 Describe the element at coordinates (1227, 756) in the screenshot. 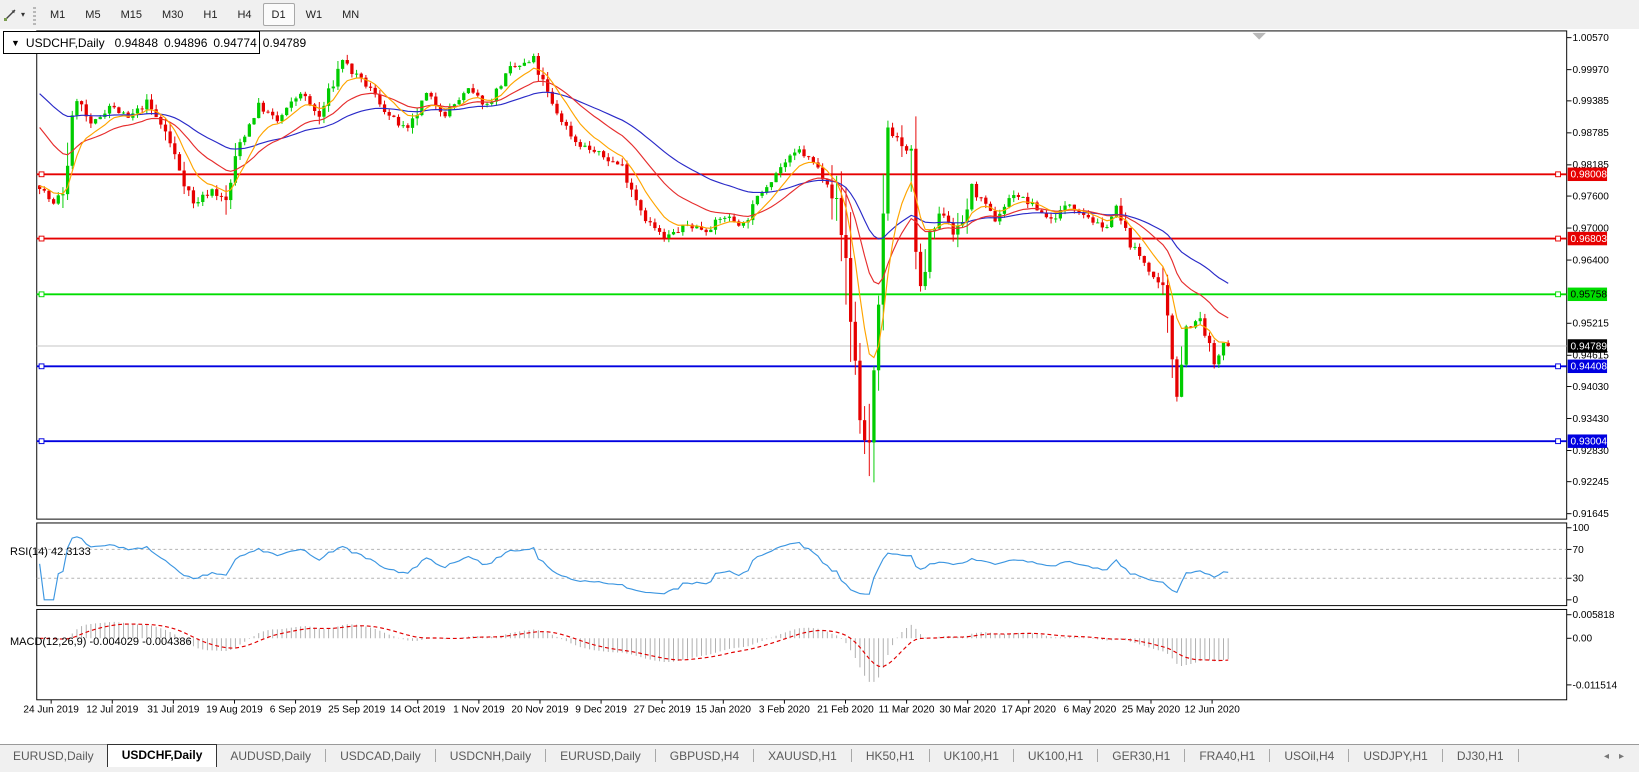

I see `chart-tab-fra40: FRA40,H1` at that location.